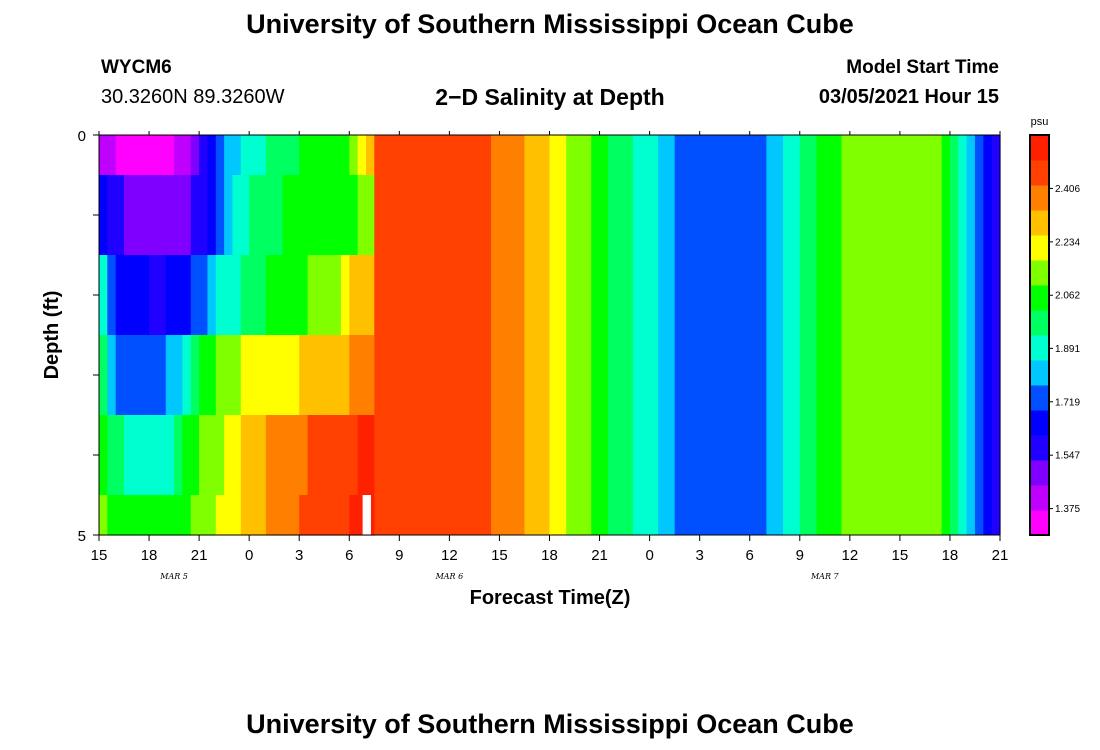  What do you see at coordinates (366, 515) in the screenshot?
I see `missing-data-gap` at bounding box center [366, 515].